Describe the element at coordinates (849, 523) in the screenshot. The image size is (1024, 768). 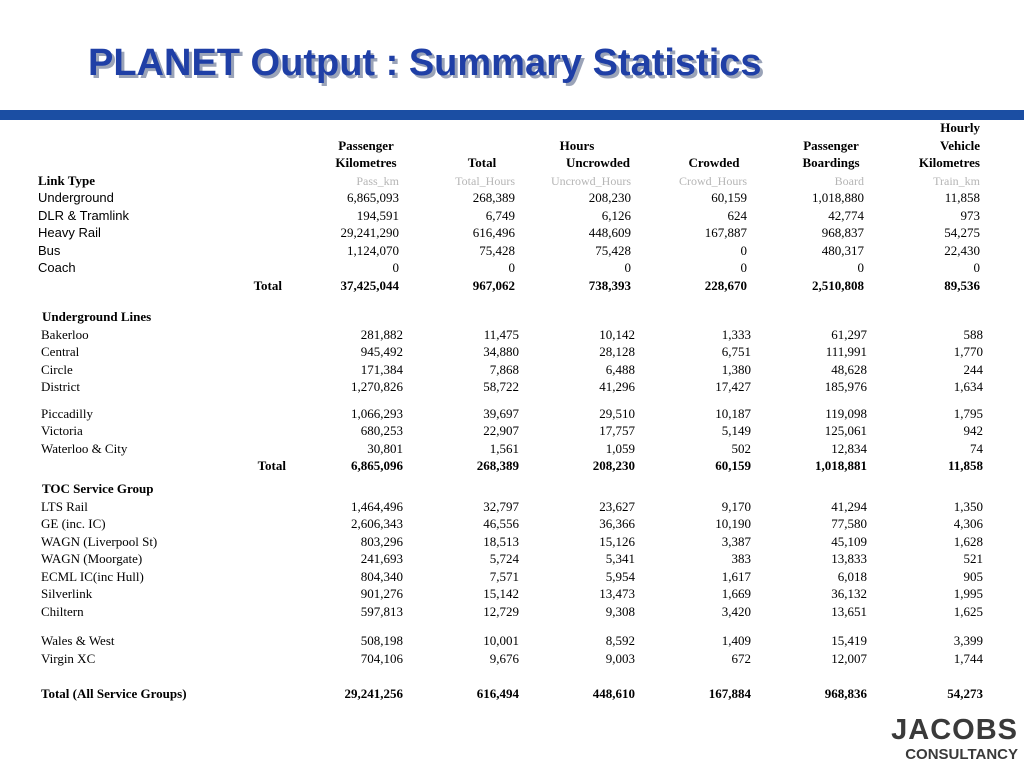
I see `cell: 77,580` at that location.